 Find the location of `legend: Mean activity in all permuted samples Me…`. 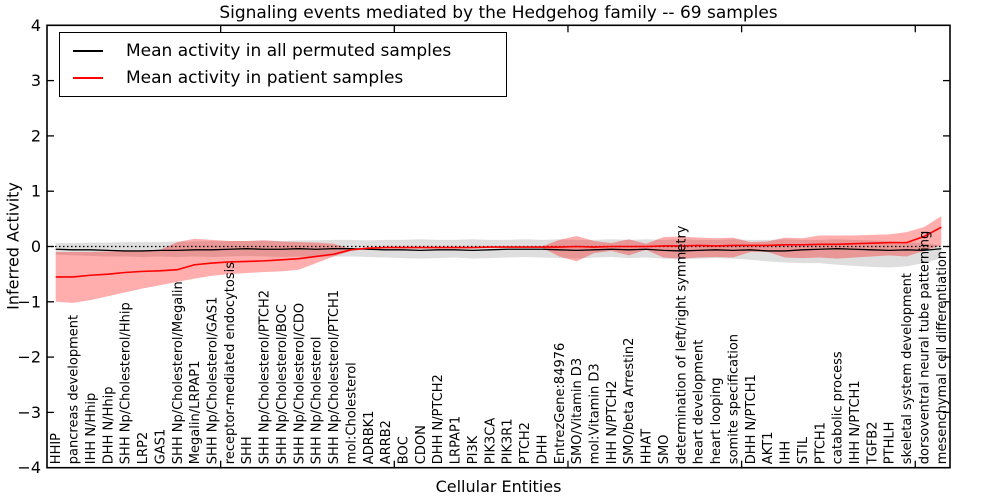

legend: Mean activity in all permuted samples Me… is located at coordinates (283, 64).